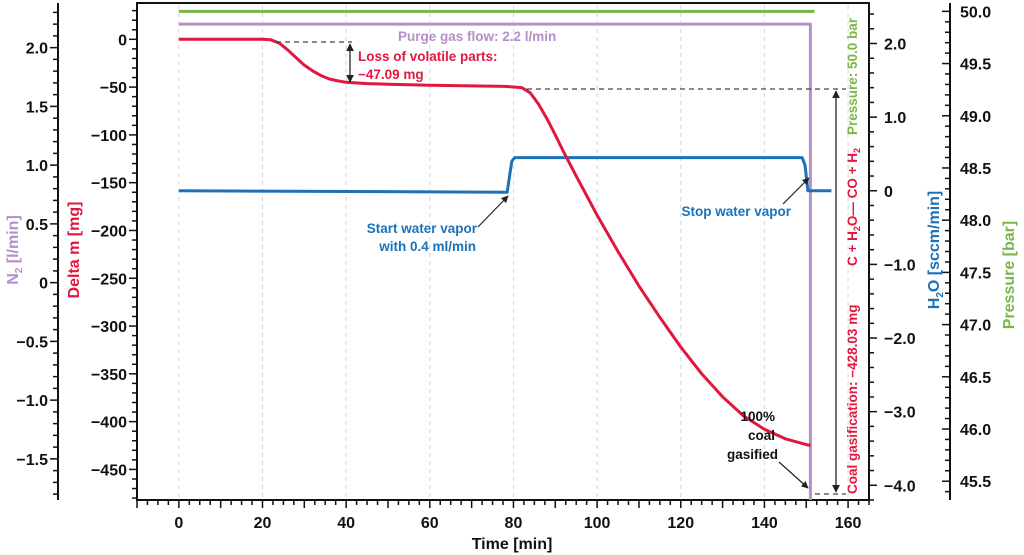  What do you see at coordinates (975, 117) in the screenshot?
I see `pressure-tick-label: 49.0` at bounding box center [975, 117].